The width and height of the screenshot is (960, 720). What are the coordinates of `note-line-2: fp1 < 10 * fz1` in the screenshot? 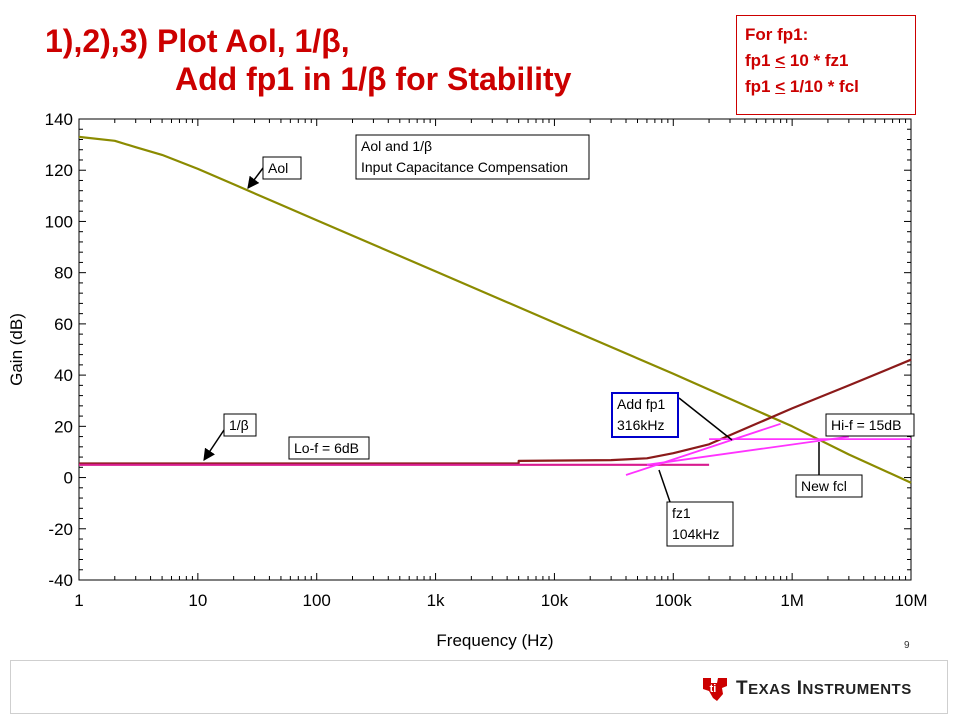 It's located at (797, 60).